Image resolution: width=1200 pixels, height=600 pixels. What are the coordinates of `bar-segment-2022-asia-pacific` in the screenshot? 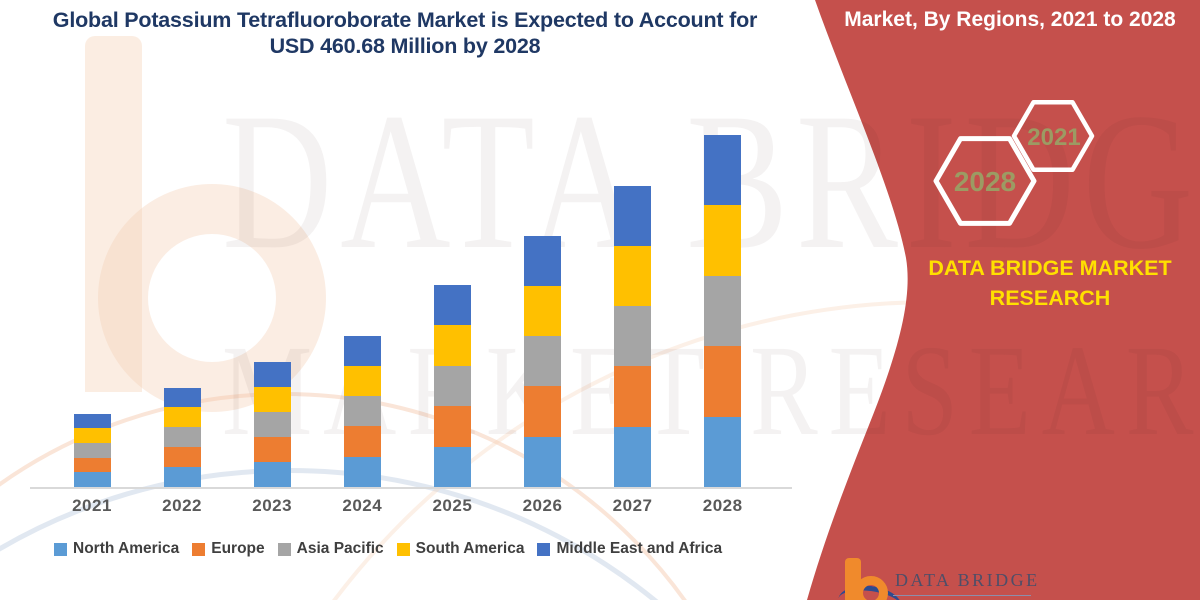 It's located at (182, 437).